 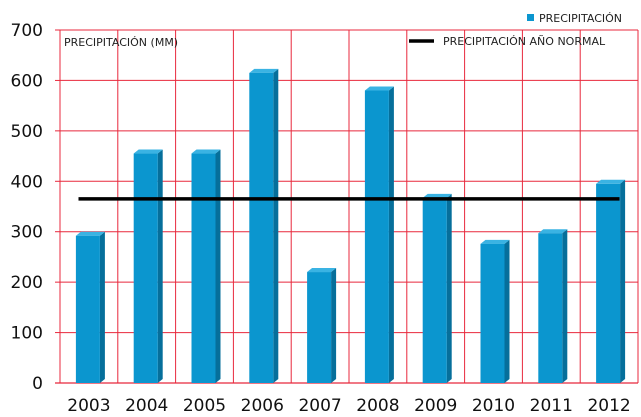 What do you see at coordinates (146, 406) in the screenshot?
I see `x-tick-label: 2004` at bounding box center [146, 406].